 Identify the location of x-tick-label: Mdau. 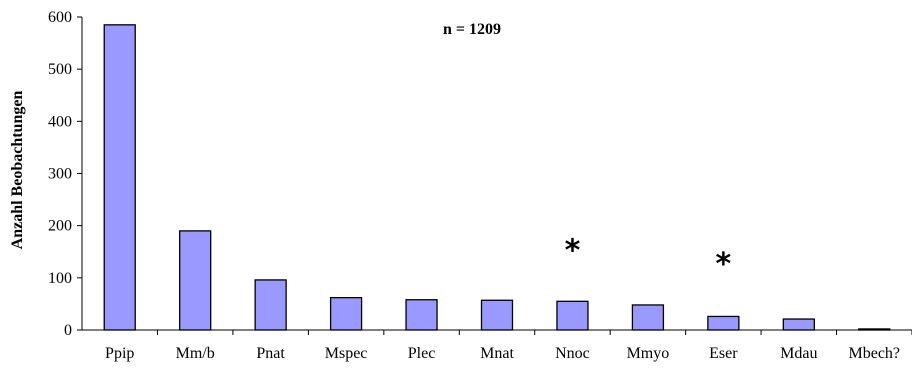
(798, 353).